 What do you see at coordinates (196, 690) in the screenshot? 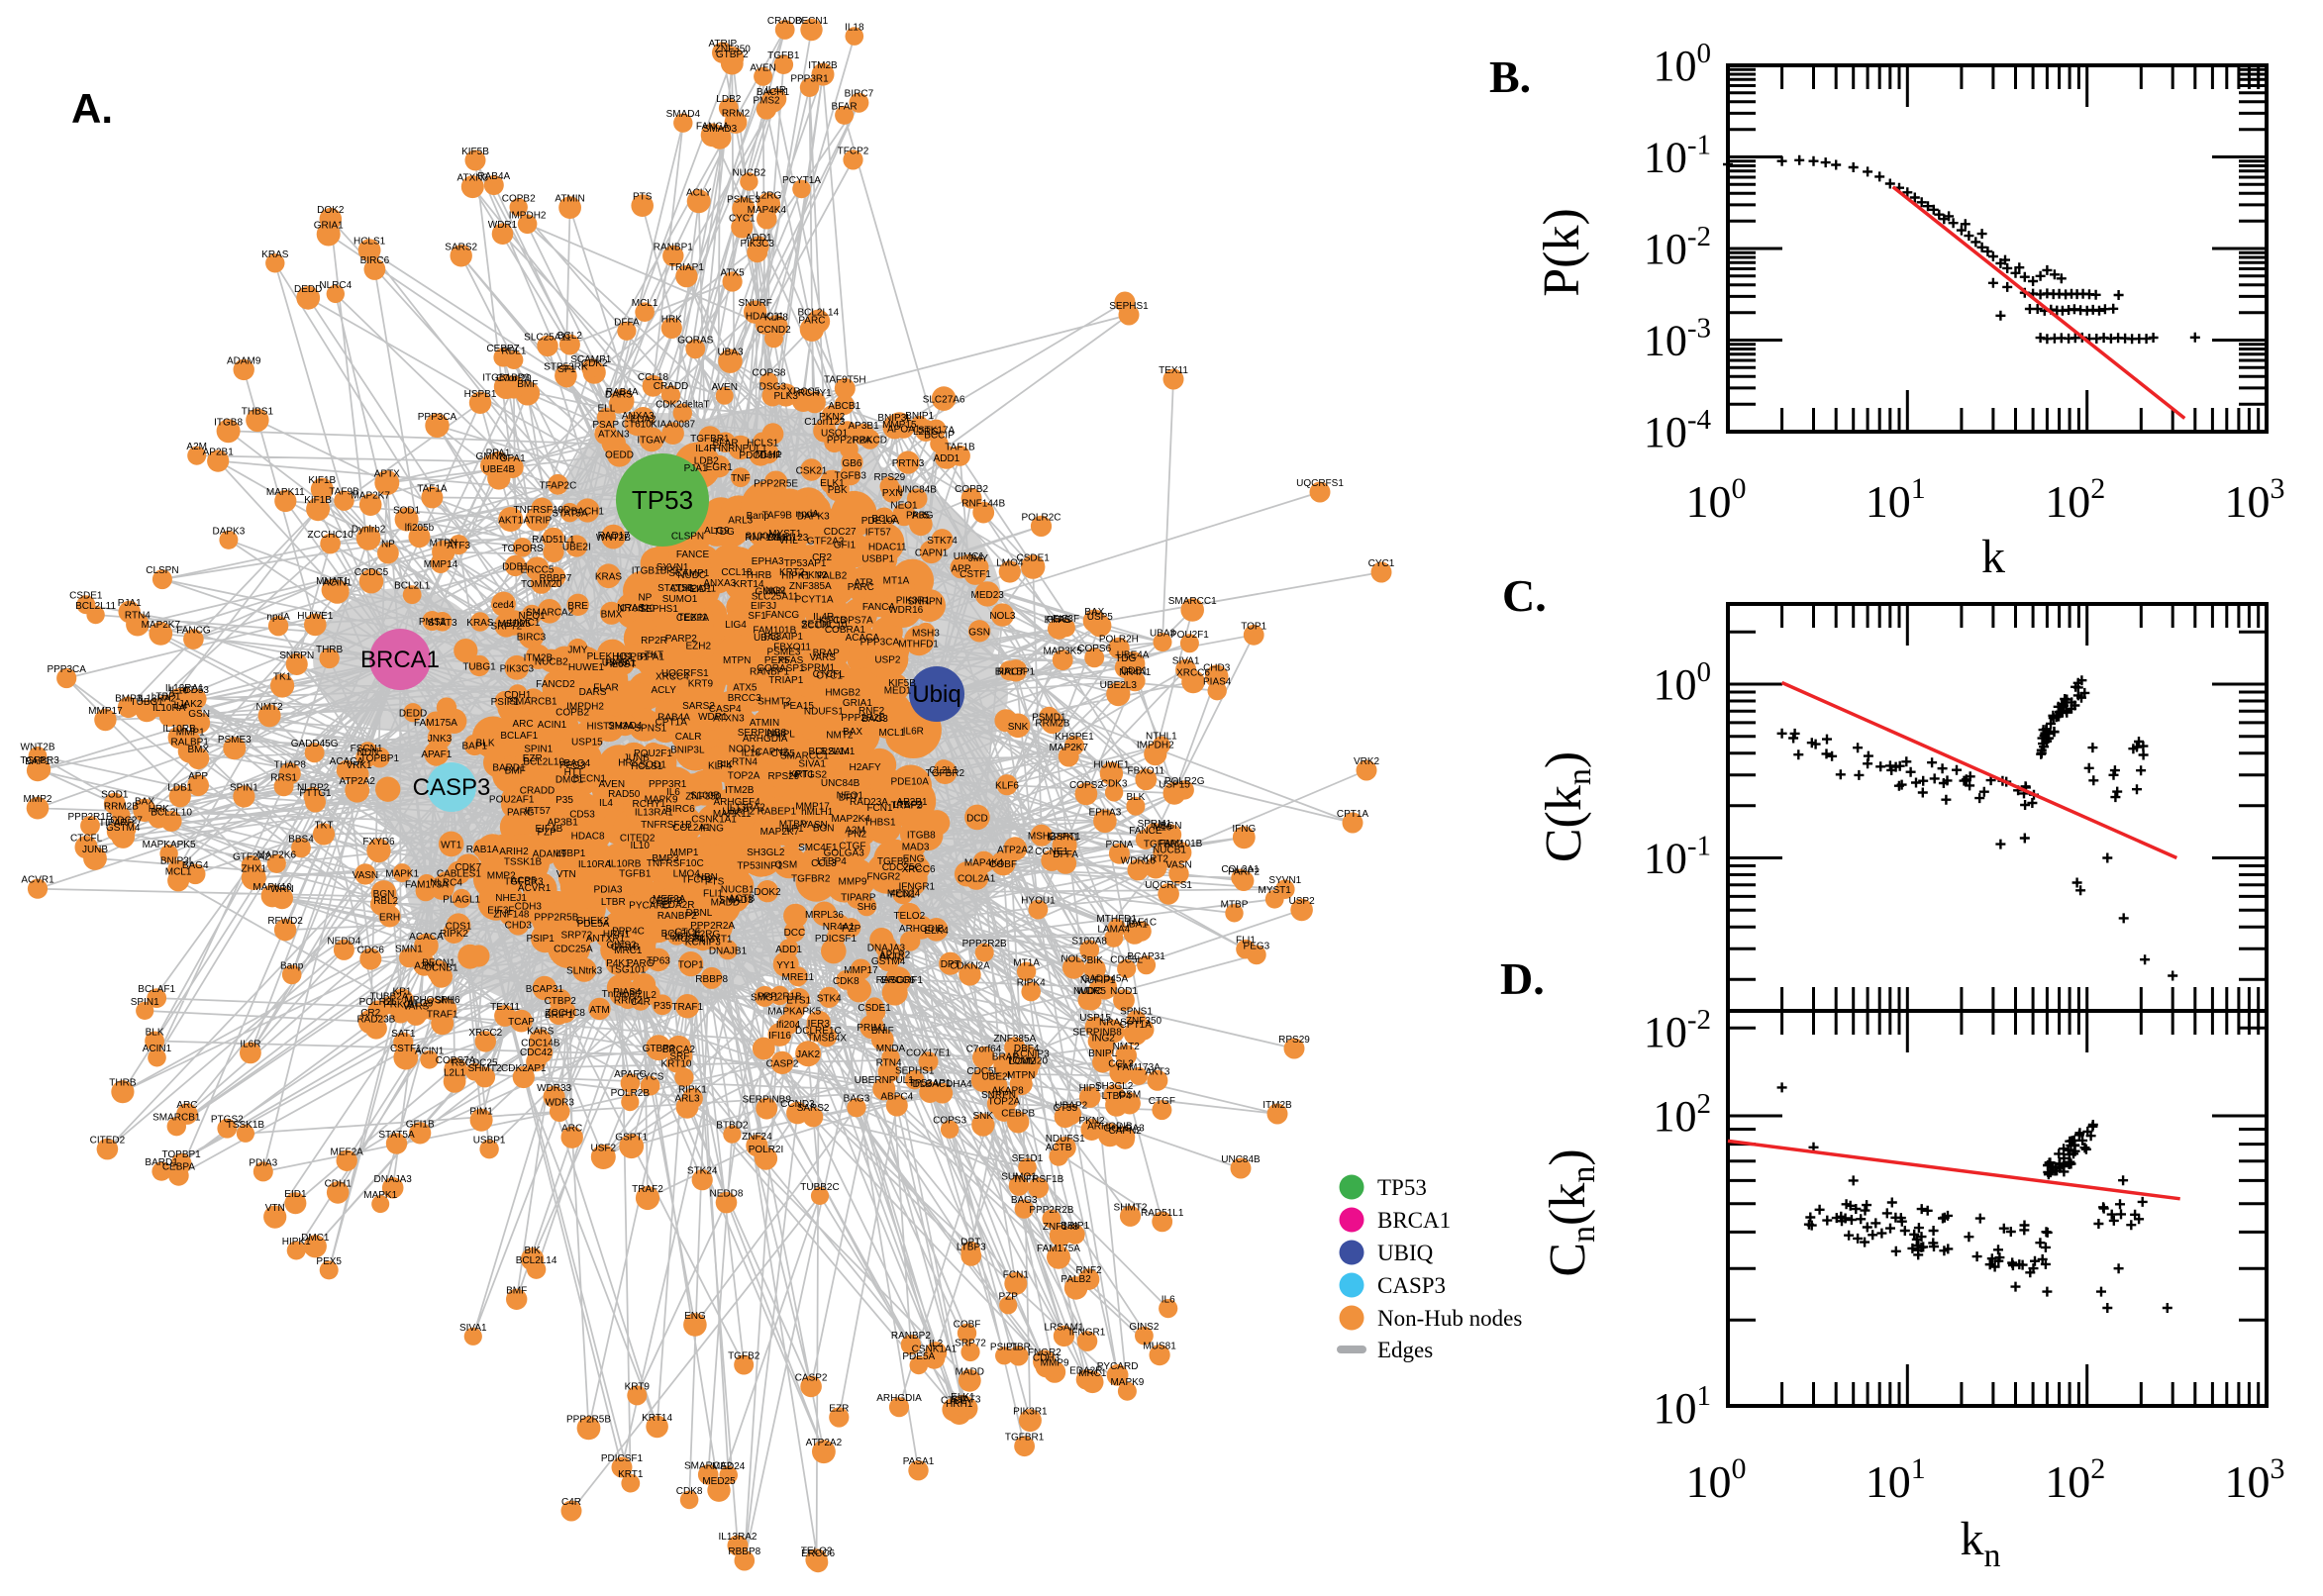
I see `svg-text: CD53` at bounding box center [196, 690].